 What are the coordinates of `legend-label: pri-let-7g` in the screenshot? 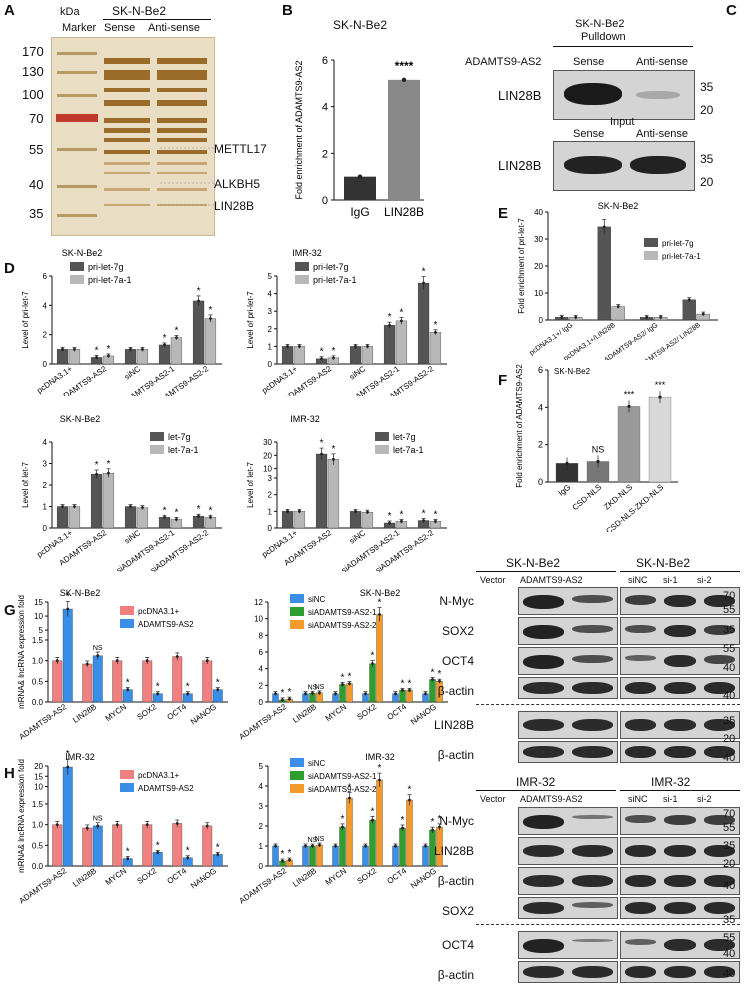 It's located at (331, 267).